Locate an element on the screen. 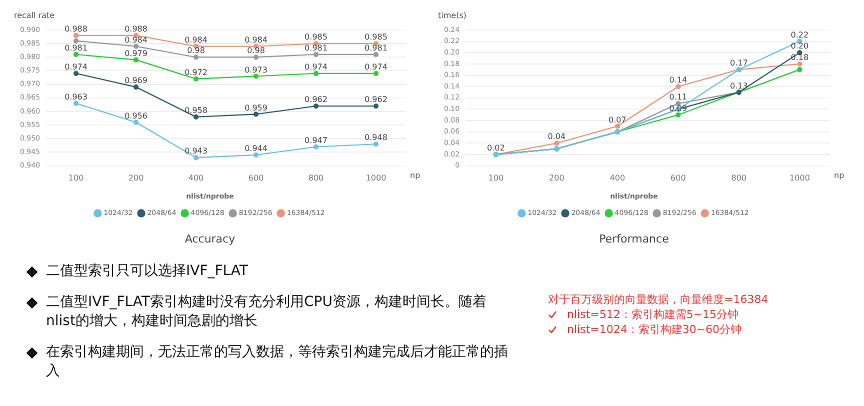 This screenshot has width=864, height=406. text: Accuracy is located at coordinates (210, 239).